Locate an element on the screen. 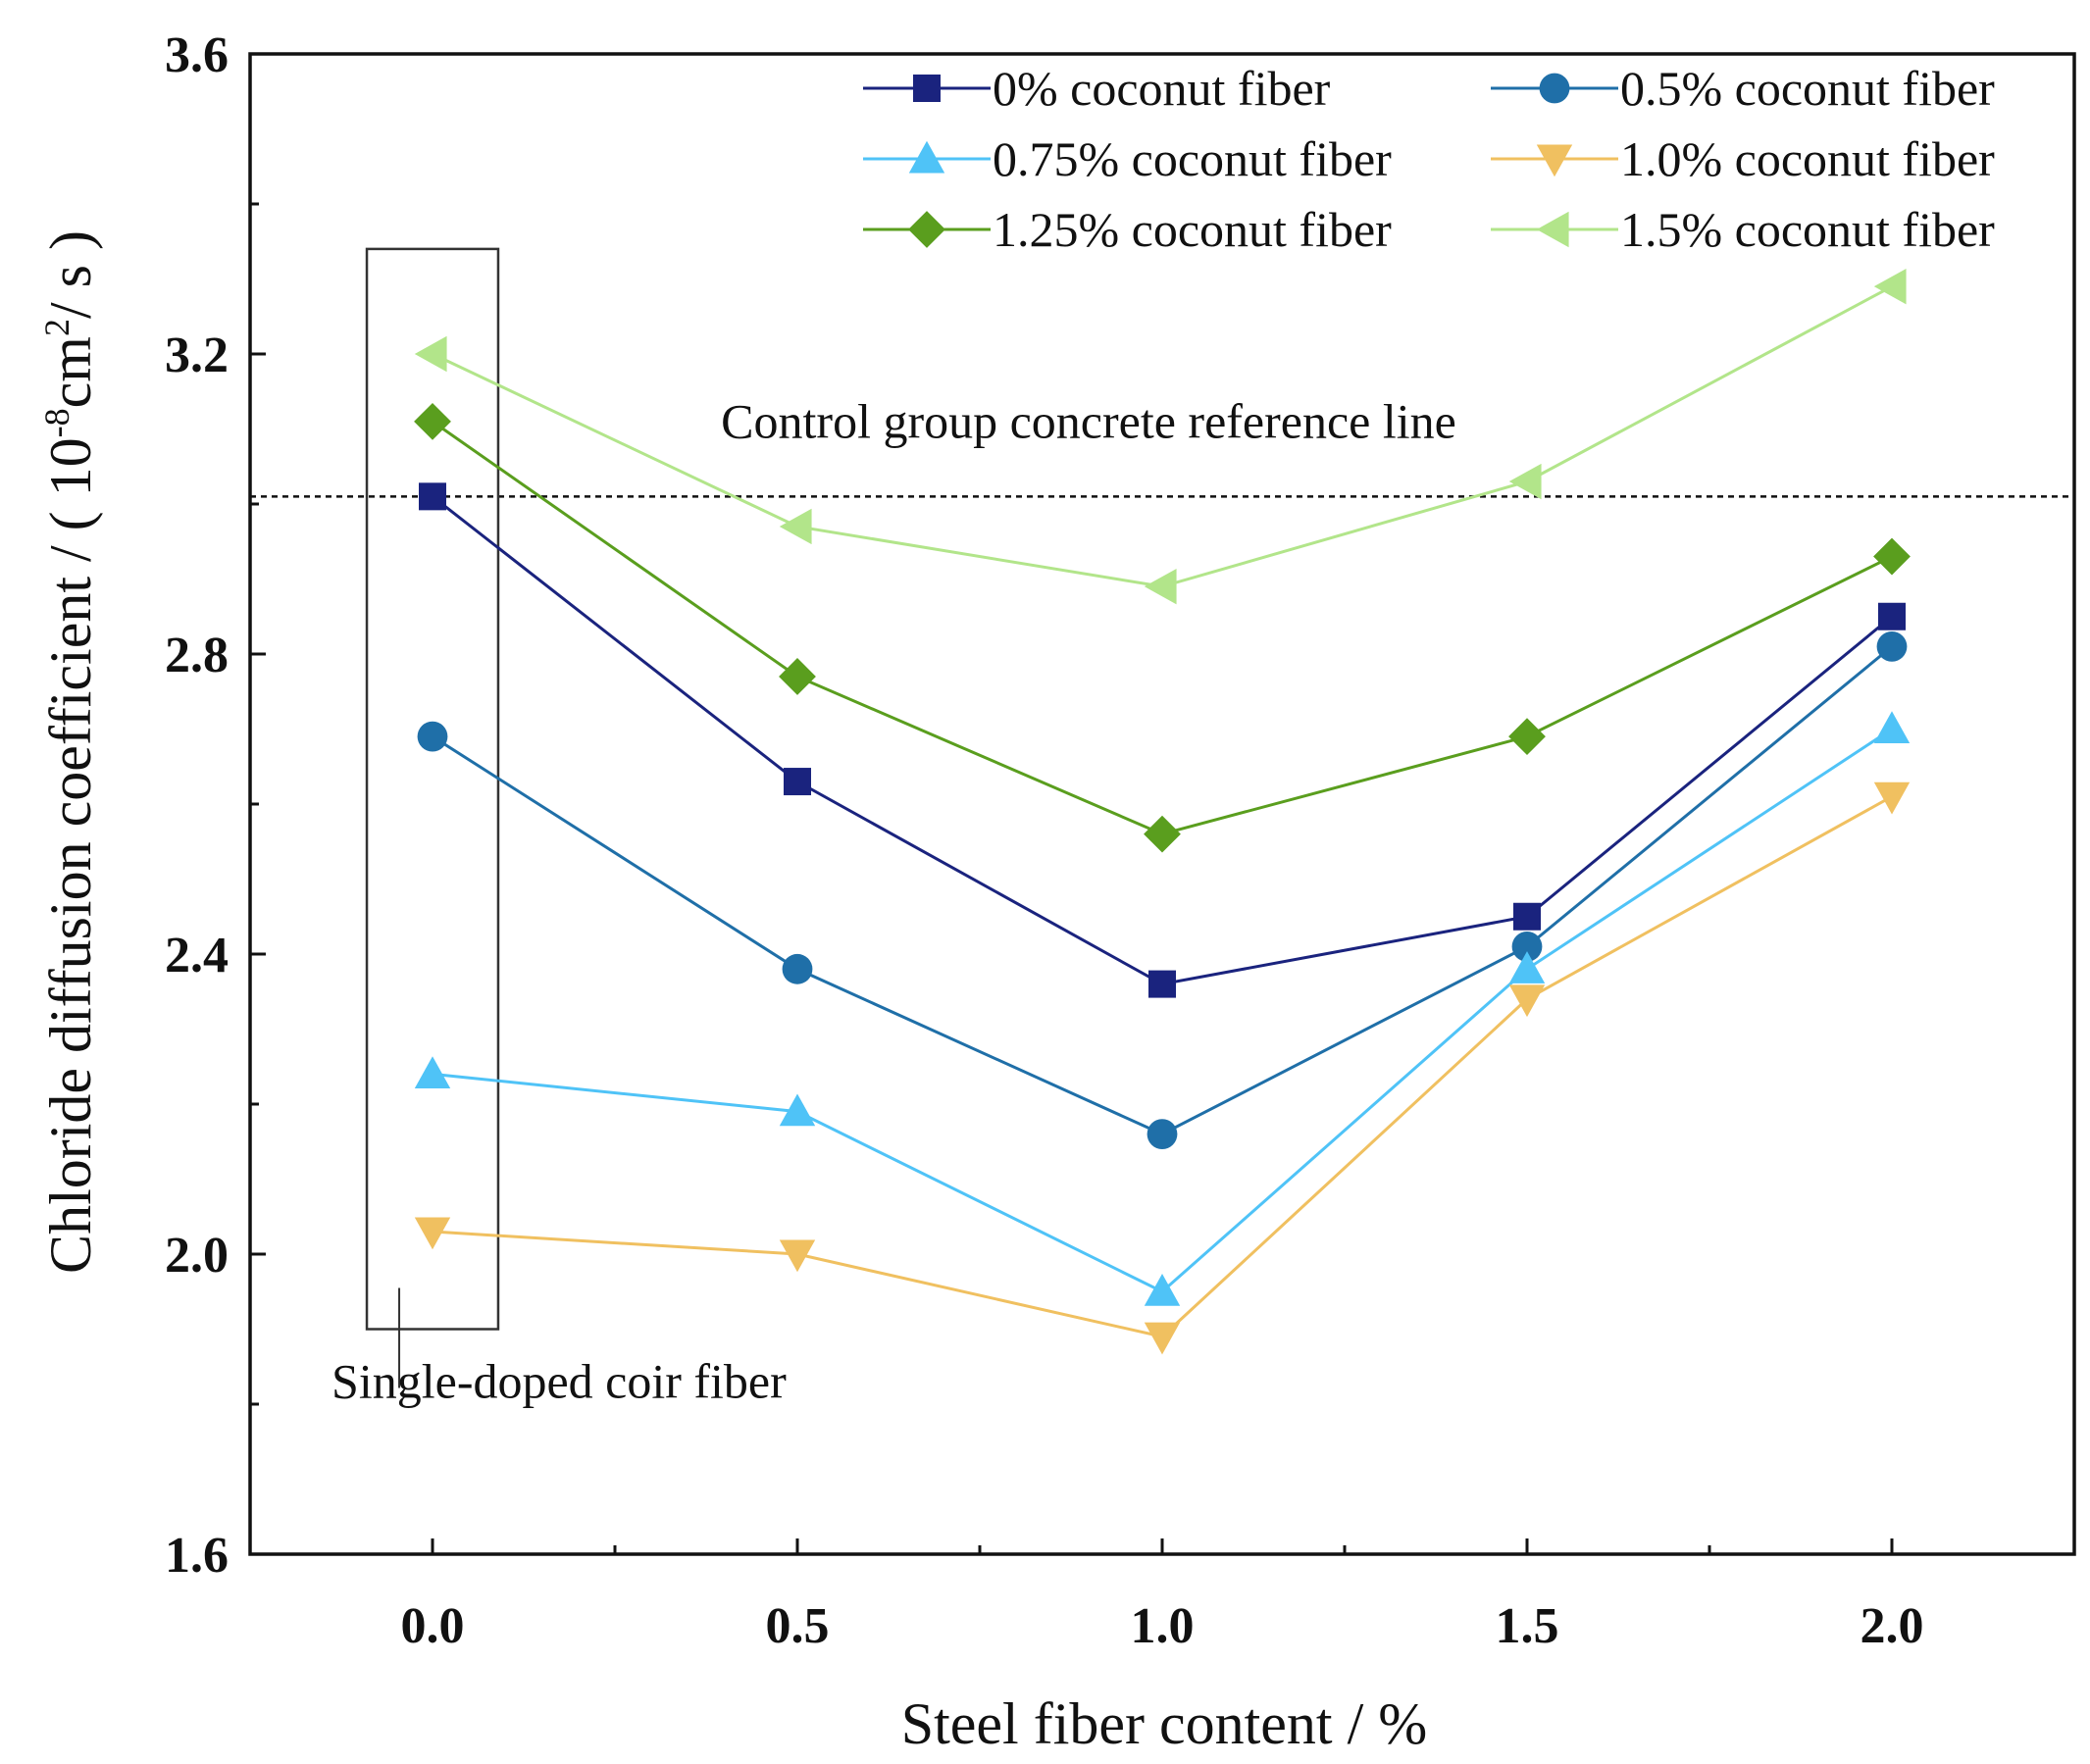 The image size is (2090, 1764). legend-item: 0.75% coconut fiber is located at coordinates (1127, 158).